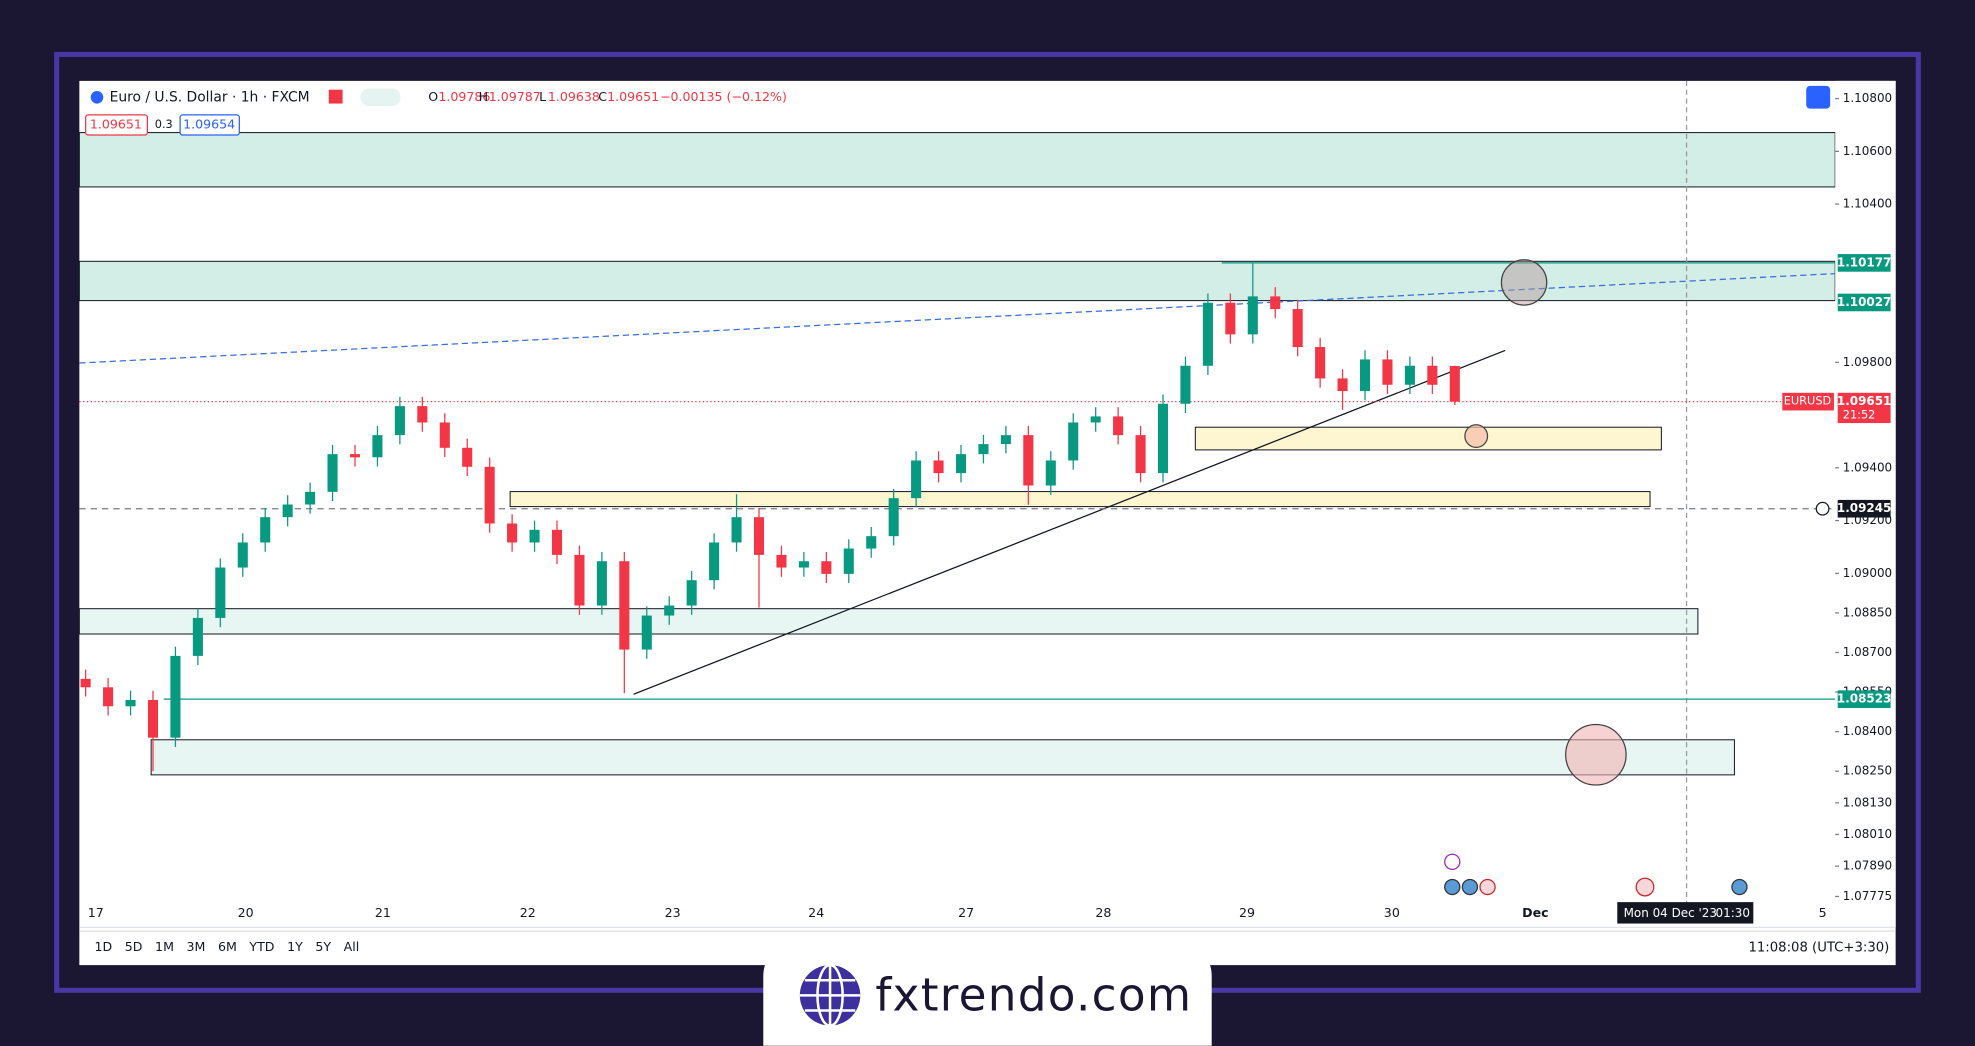 The image size is (1975, 1046). What do you see at coordinates (335, 96) in the screenshot?
I see `flag` at bounding box center [335, 96].